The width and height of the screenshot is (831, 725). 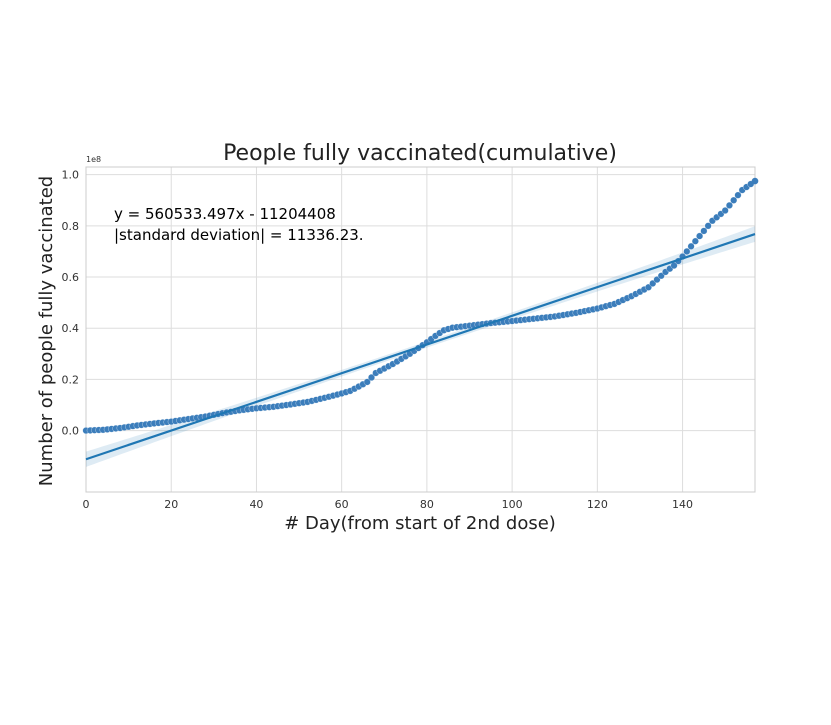 What do you see at coordinates (71, 431) in the screenshot?
I see `y-tick-label: 0.0` at bounding box center [71, 431].